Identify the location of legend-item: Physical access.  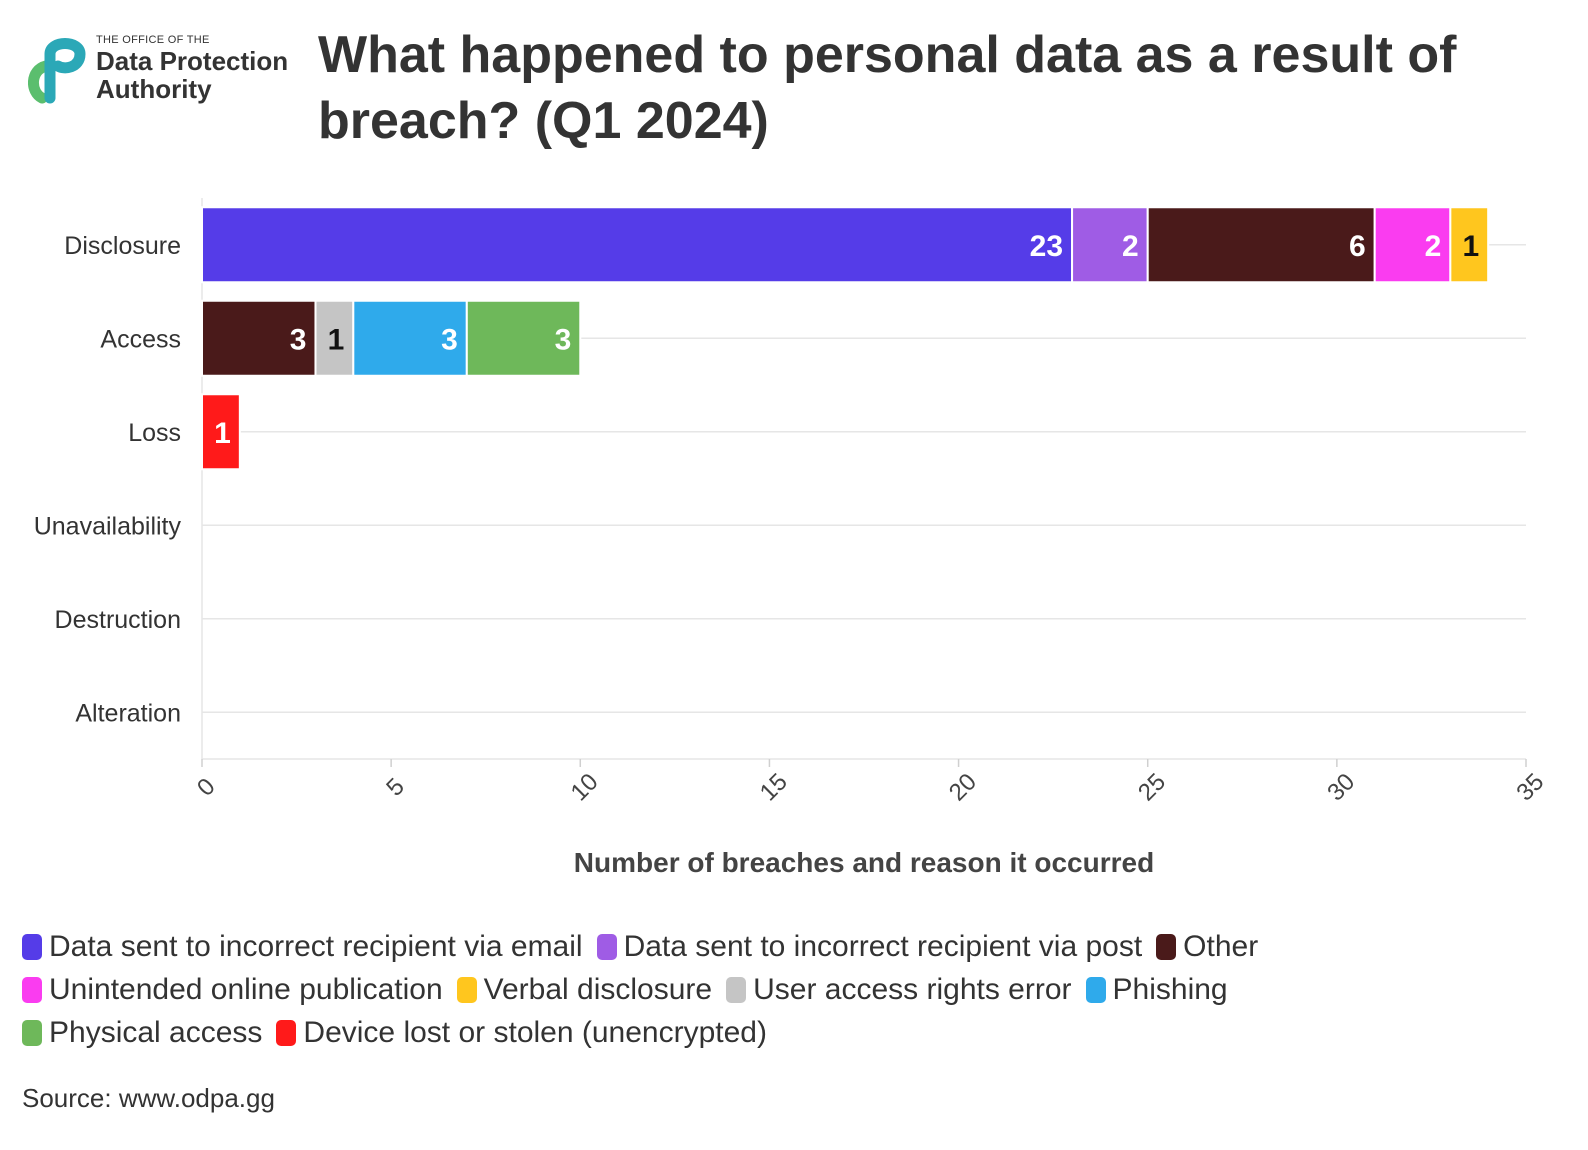
(142, 1033).